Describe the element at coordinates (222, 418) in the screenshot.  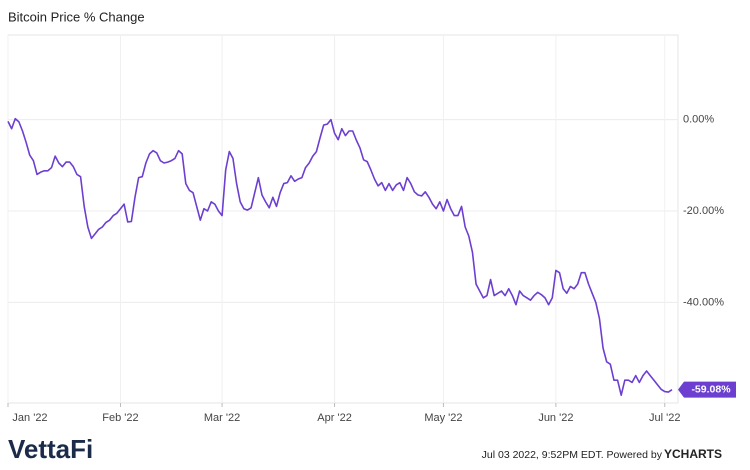
I see `x-tick-label: Mar '22` at that location.